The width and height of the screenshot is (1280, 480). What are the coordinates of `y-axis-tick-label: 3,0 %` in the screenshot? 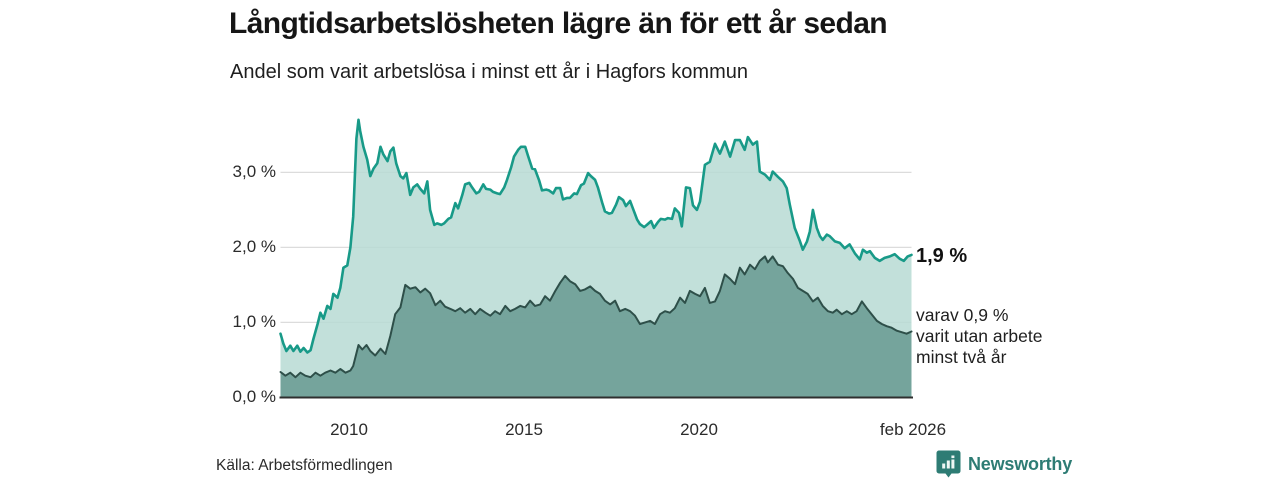 It's located at (254, 171).